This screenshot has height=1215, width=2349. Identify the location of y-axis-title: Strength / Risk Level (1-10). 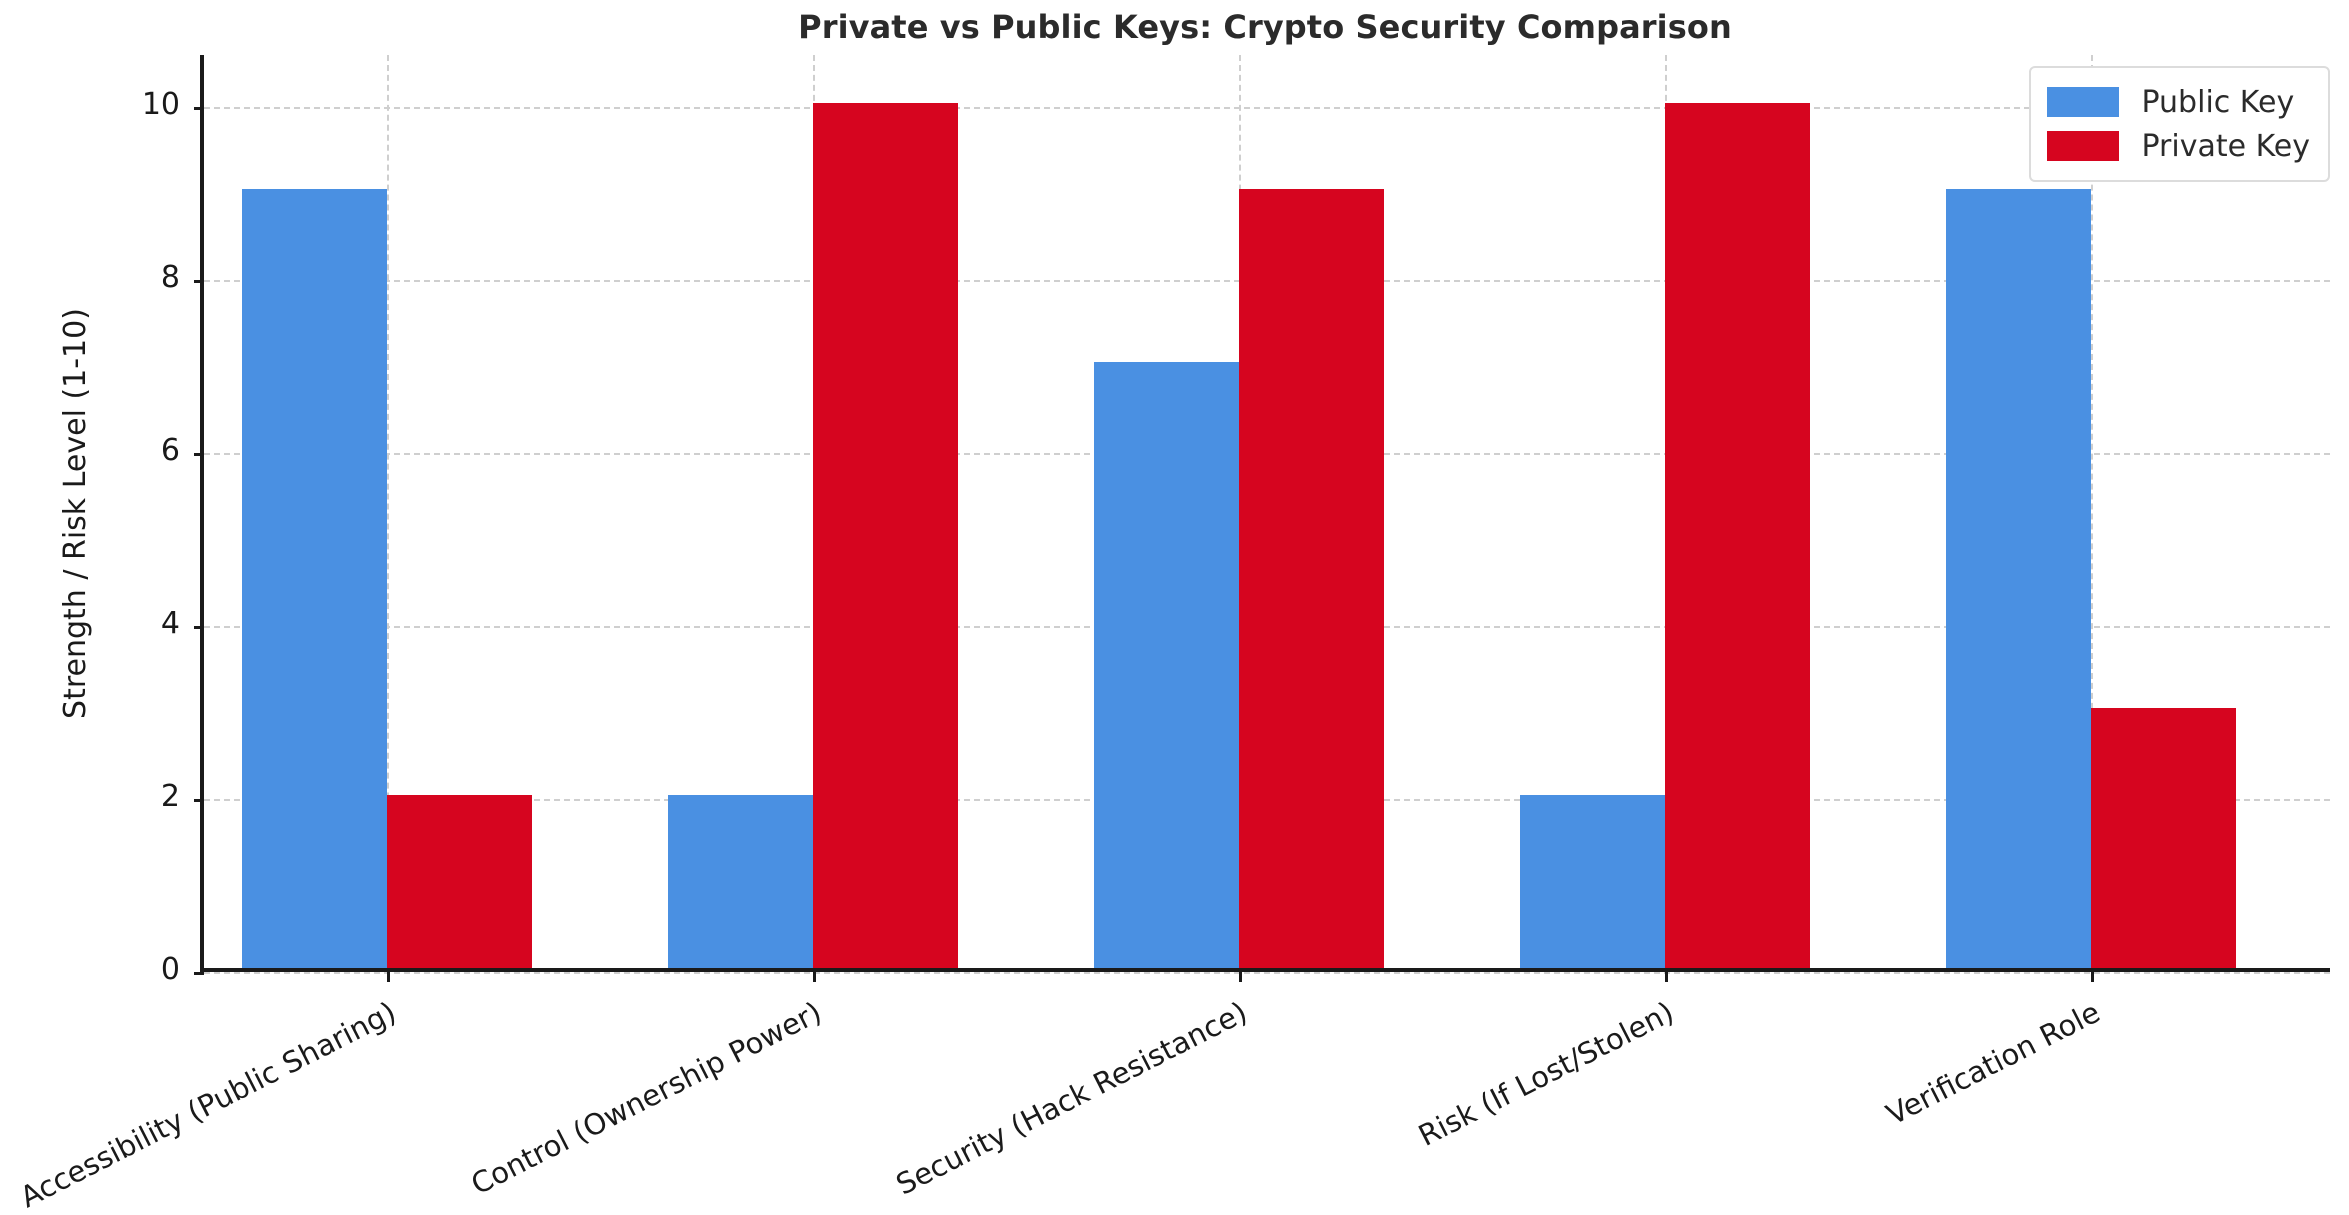
(75, 513).